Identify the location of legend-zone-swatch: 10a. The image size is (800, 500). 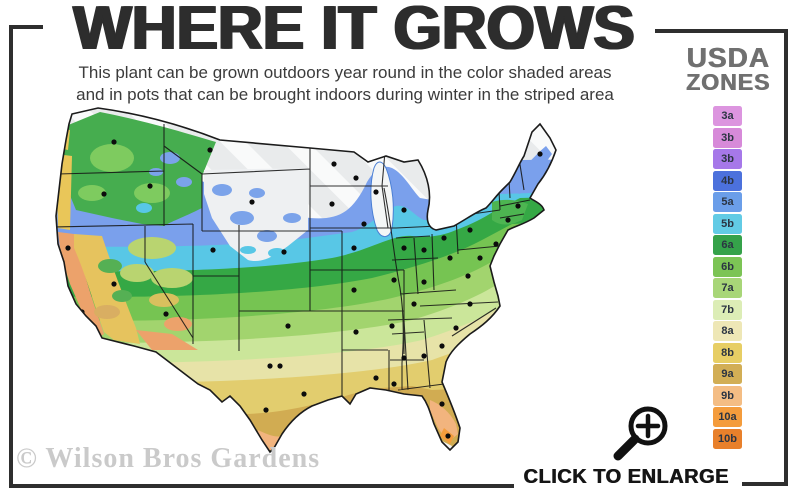
(727, 417).